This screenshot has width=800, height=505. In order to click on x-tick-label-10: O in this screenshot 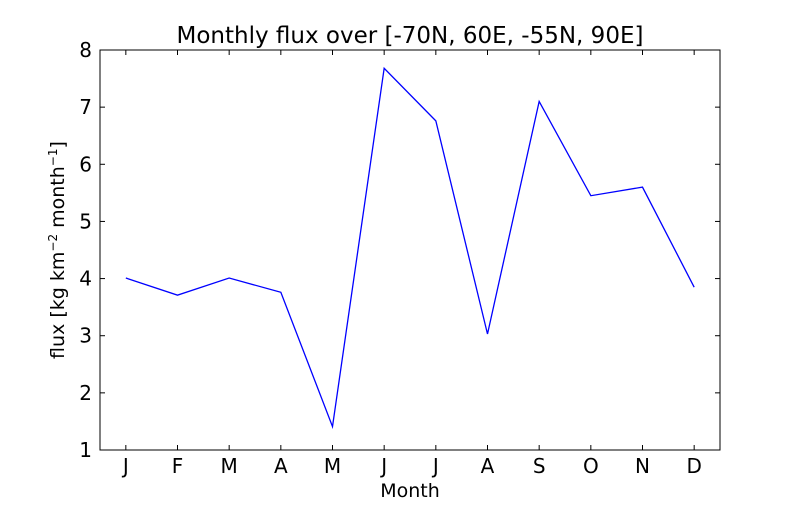, I will do `click(591, 466)`.